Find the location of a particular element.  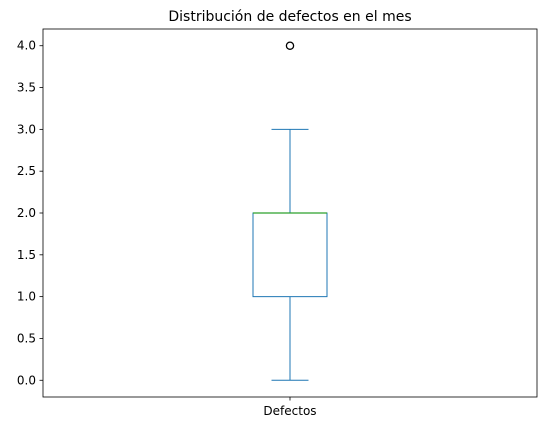

y-tick-label: 2.0 is located at coordinates (26, 213).